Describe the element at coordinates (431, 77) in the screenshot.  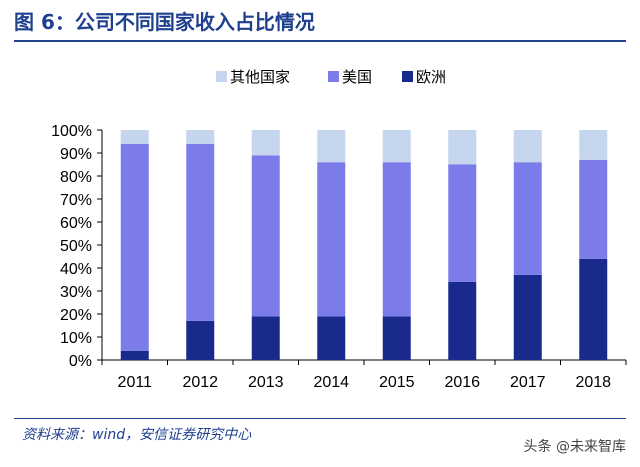
I see `legend-label: 欧洲` at that location.